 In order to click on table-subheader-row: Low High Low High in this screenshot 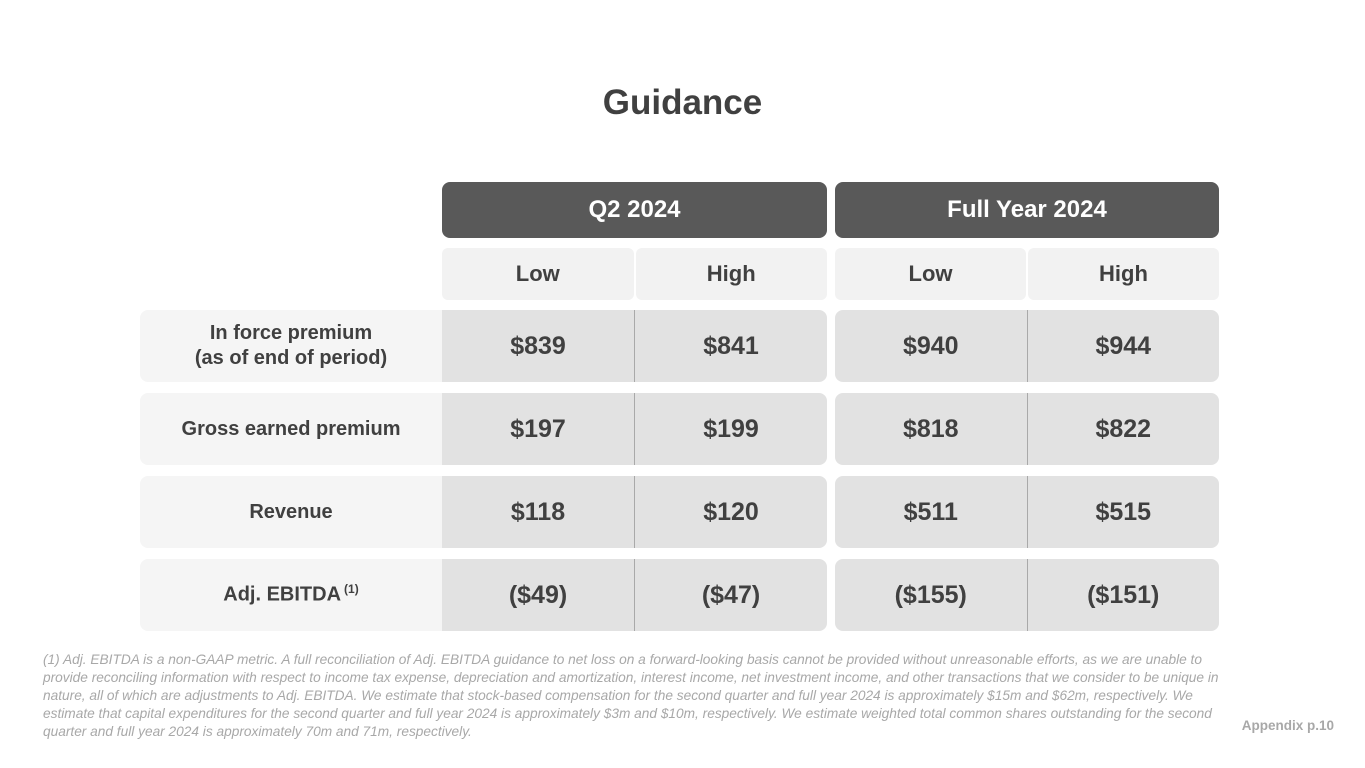, I will do `click(679, 274)`.